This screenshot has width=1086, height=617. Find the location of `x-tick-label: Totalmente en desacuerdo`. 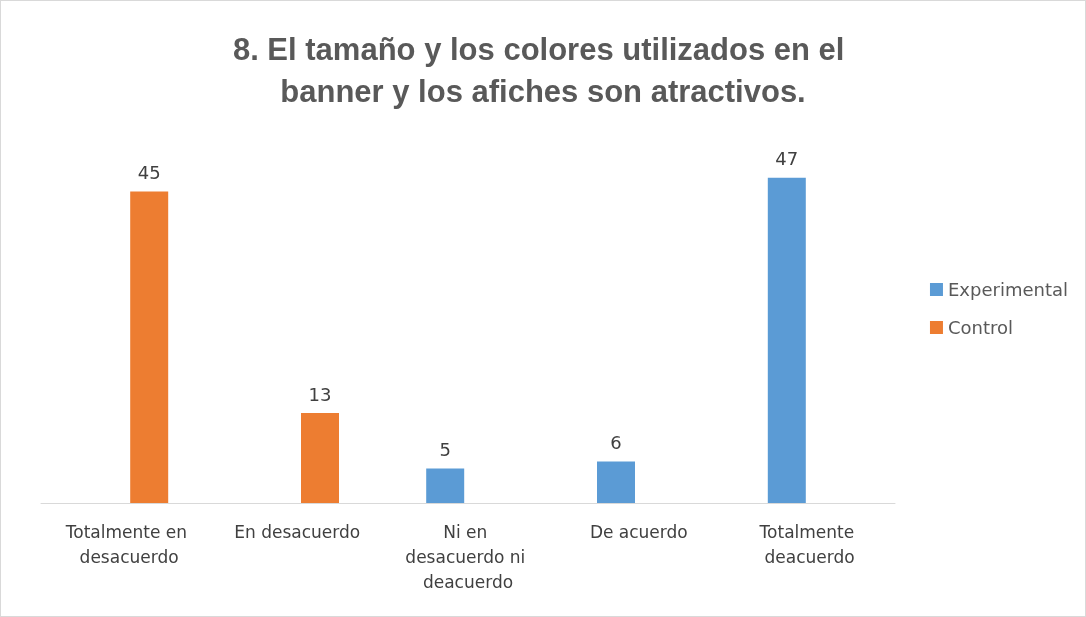

x-tick-label: Totalmente en desacuerdo is located at coordinates (126, 544).